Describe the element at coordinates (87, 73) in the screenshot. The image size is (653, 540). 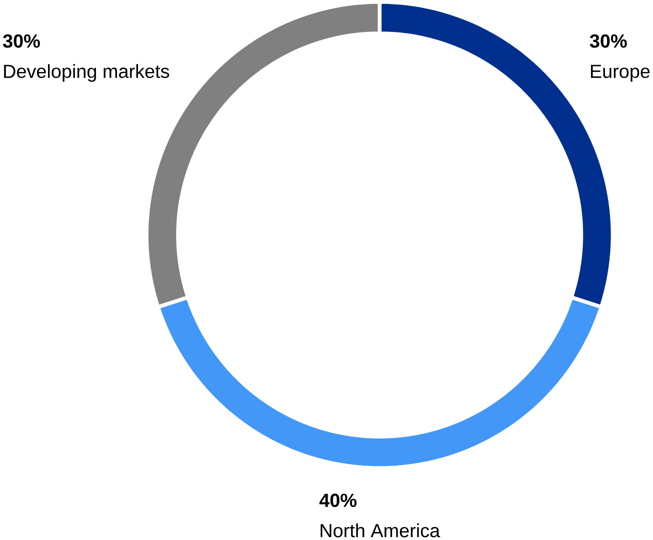
I see `slice-label: Developing markets` at that location.